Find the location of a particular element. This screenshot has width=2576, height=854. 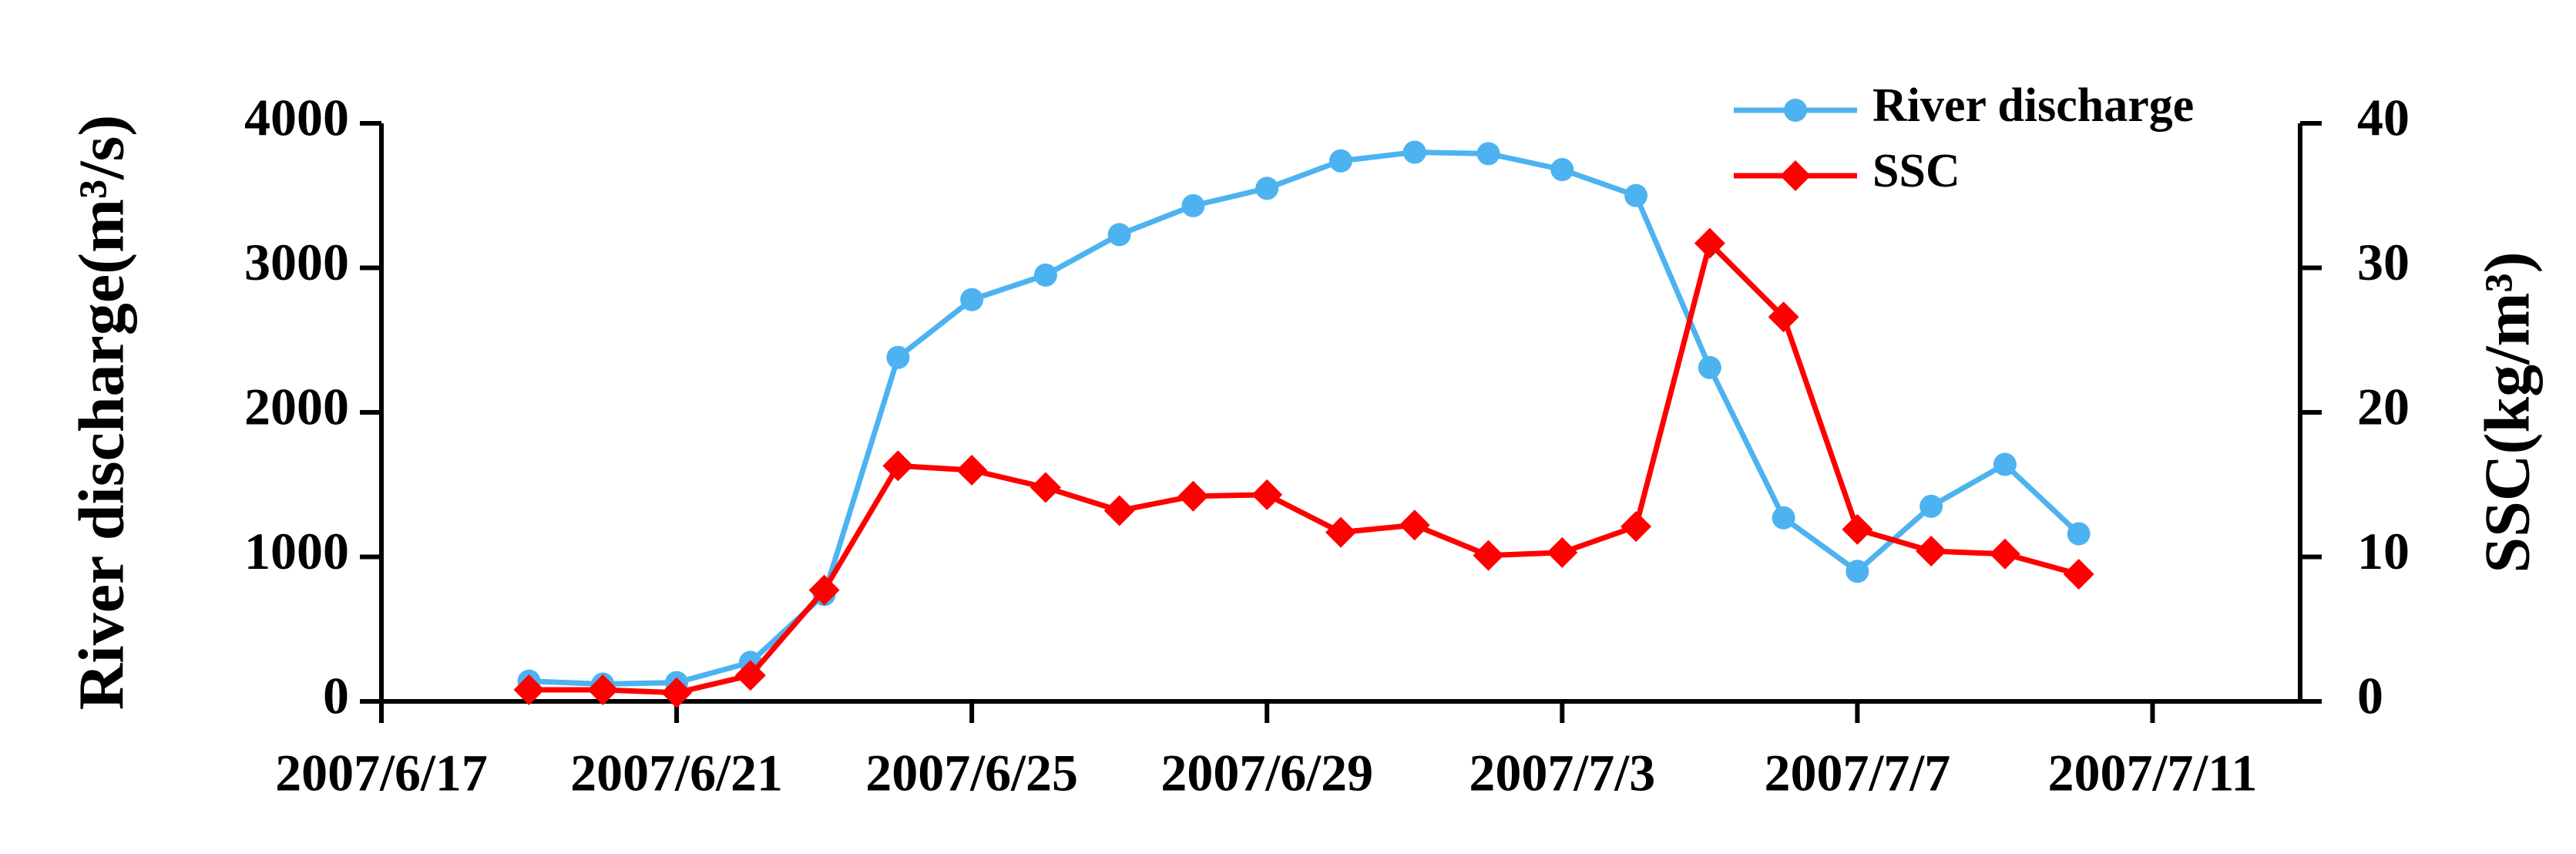

y-tick-label: 1000 is located at coordinates (296, 551).